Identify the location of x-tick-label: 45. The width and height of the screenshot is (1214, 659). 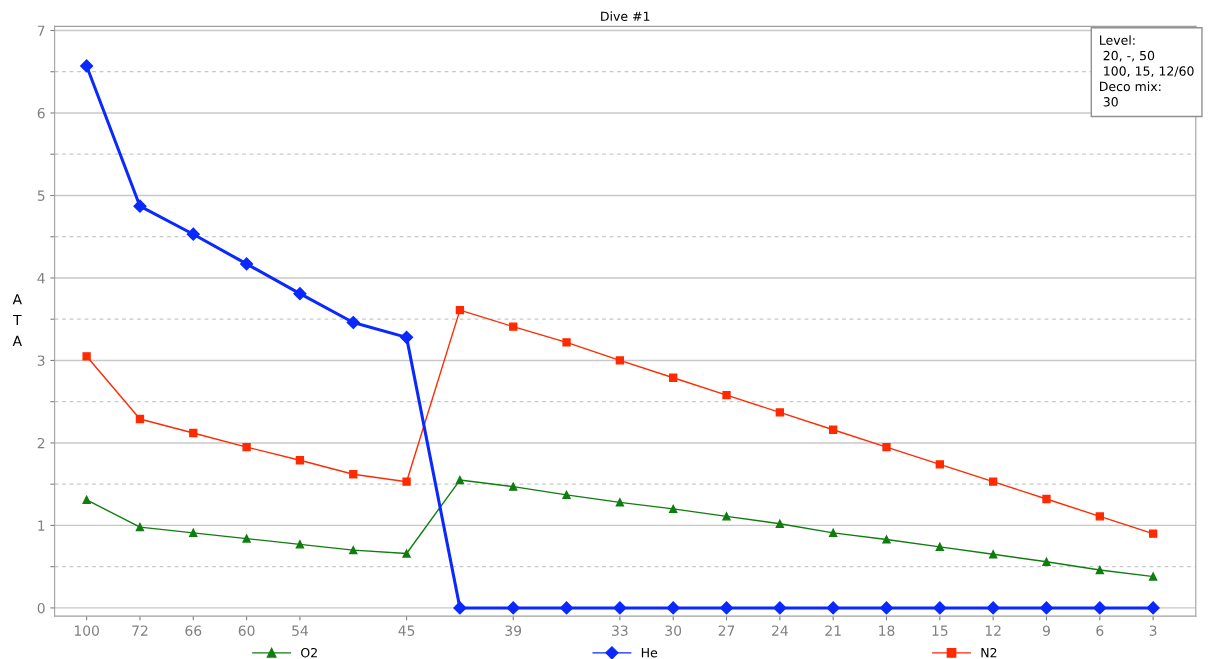
(406, 630).